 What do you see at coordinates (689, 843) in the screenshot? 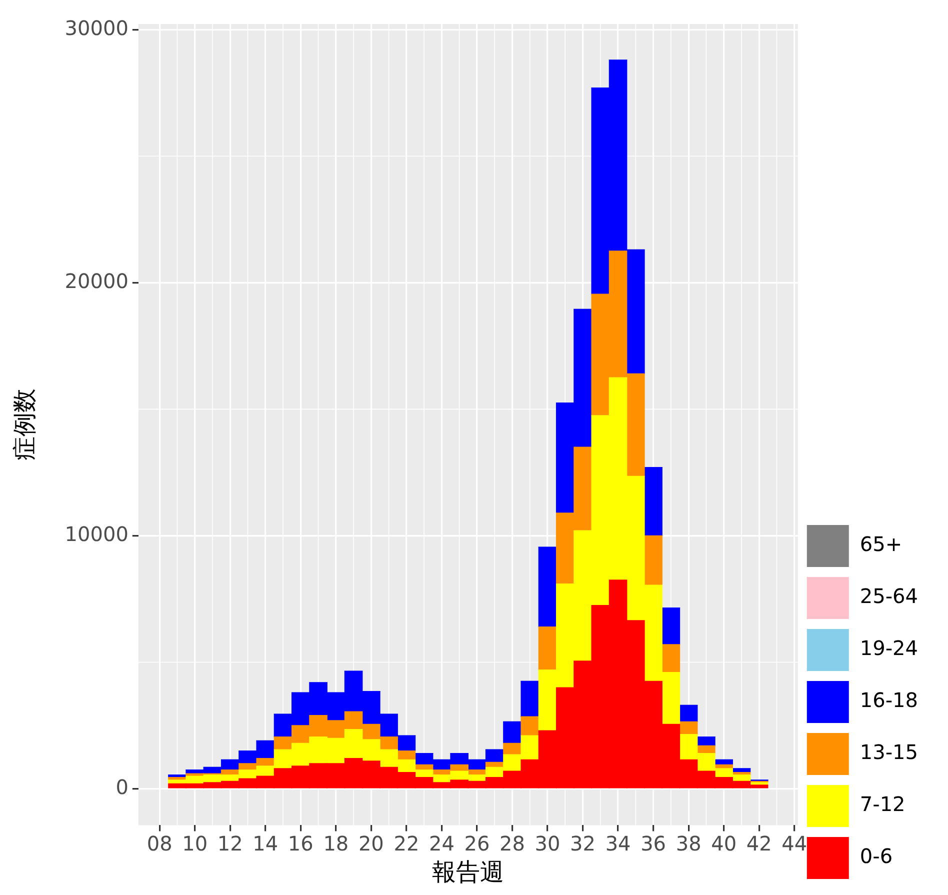
I see `x-tick-label: 38` at bounding box center [689, 843].